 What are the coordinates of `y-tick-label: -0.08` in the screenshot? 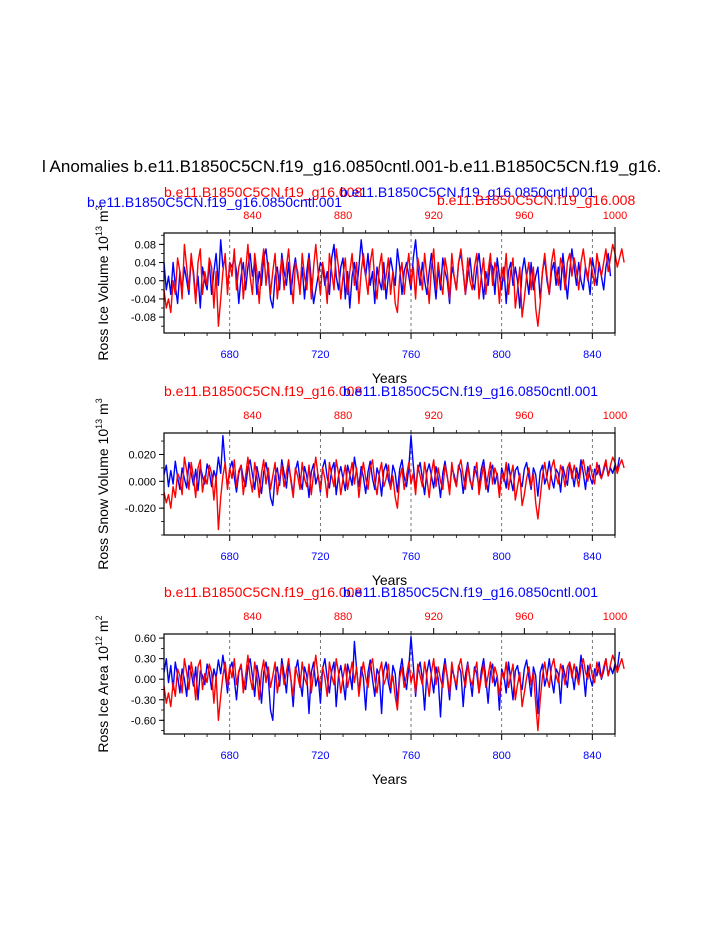 It's located at (143, 318).